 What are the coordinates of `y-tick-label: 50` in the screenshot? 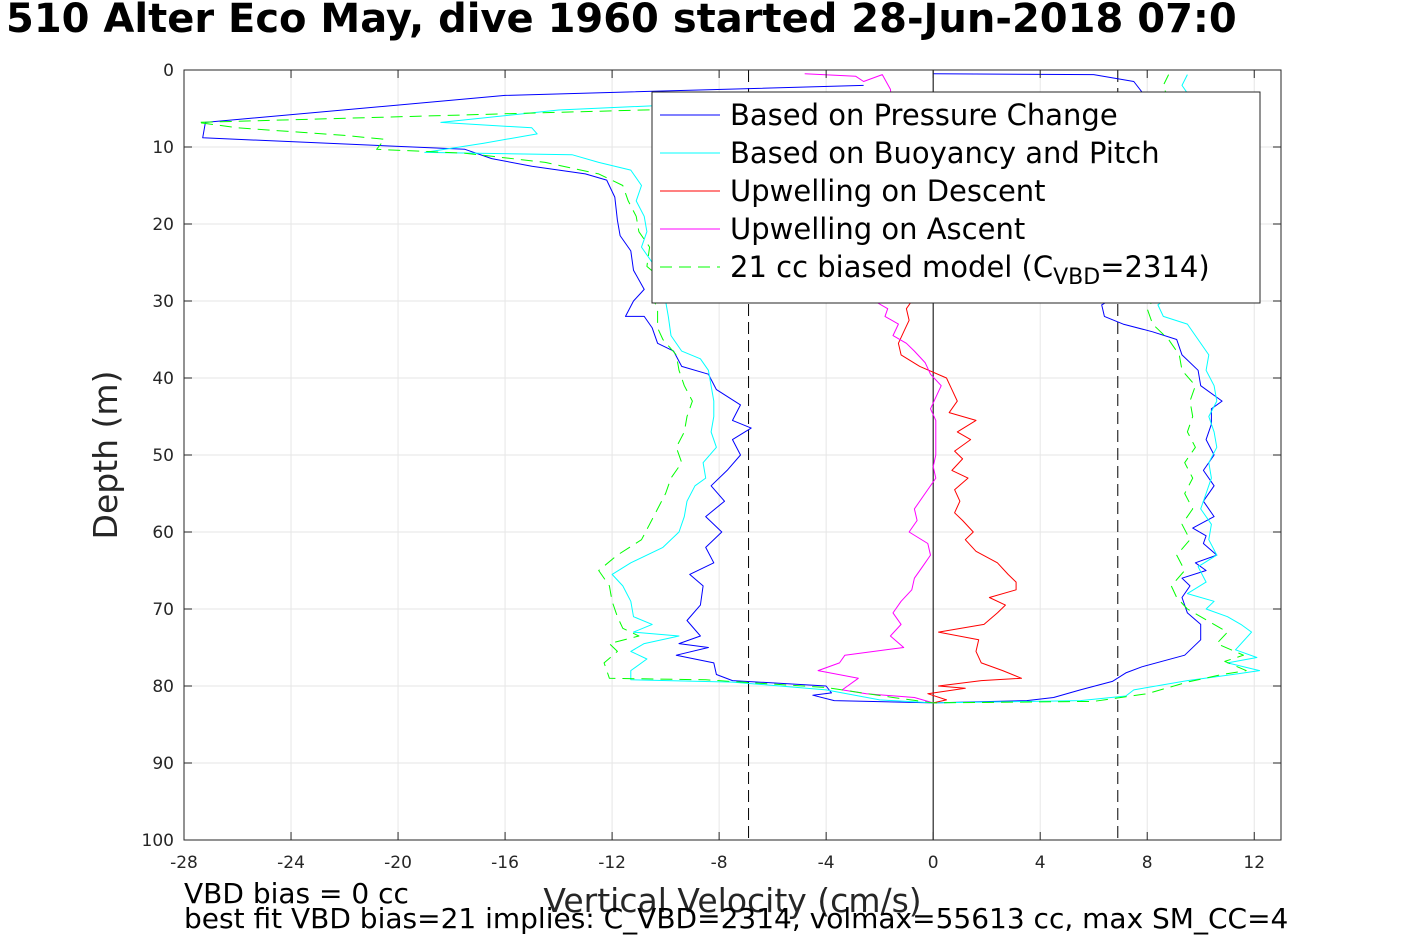 It's located at (163, 456).